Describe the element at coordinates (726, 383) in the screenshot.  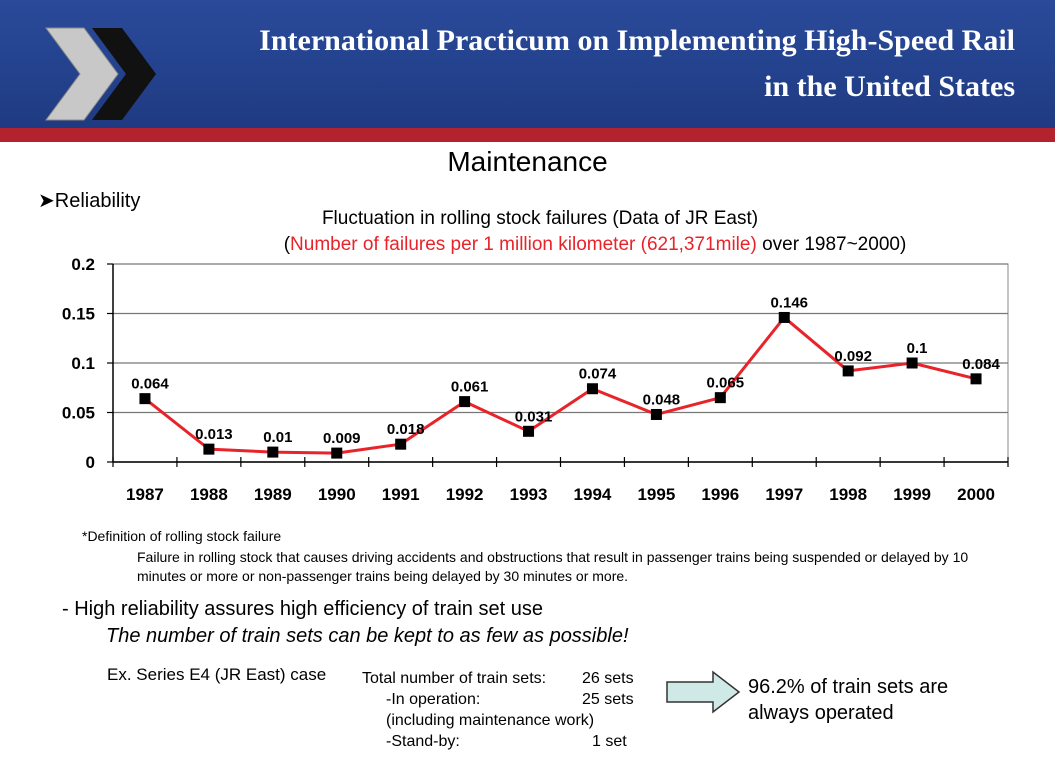
I see `data-label: 0.065` at that location.